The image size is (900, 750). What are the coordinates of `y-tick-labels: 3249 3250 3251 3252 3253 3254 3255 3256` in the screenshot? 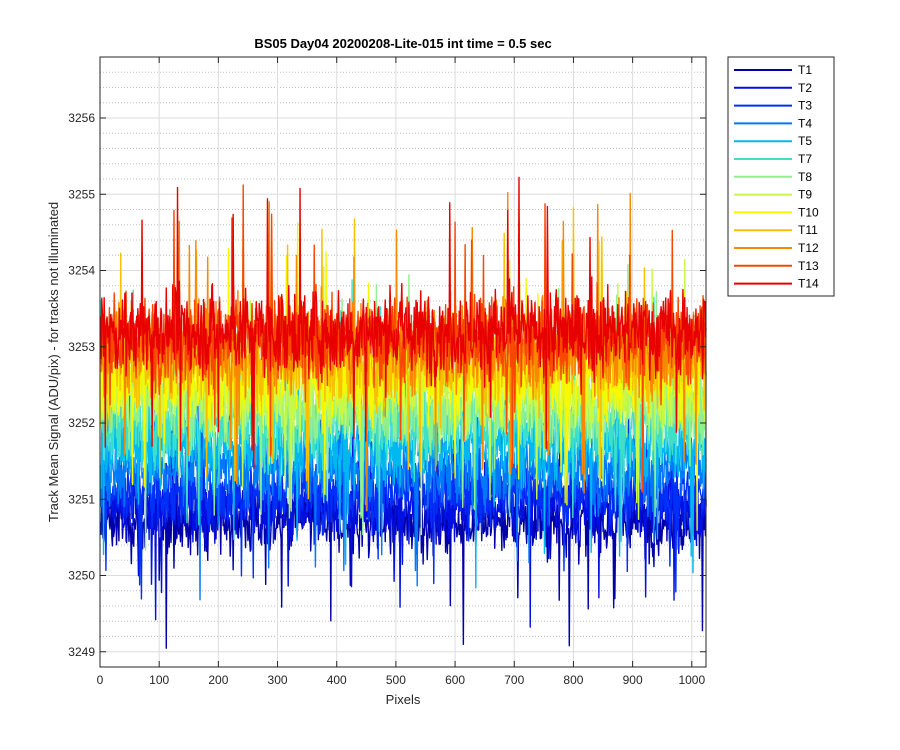 It's located at (81, 385).